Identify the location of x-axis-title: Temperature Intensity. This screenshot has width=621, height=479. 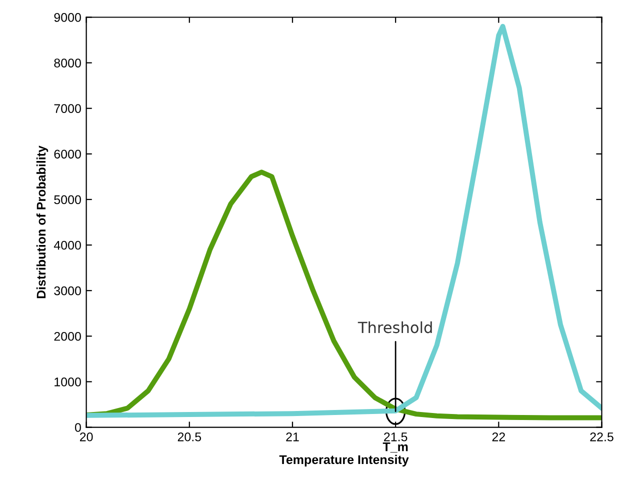
(344, 460).